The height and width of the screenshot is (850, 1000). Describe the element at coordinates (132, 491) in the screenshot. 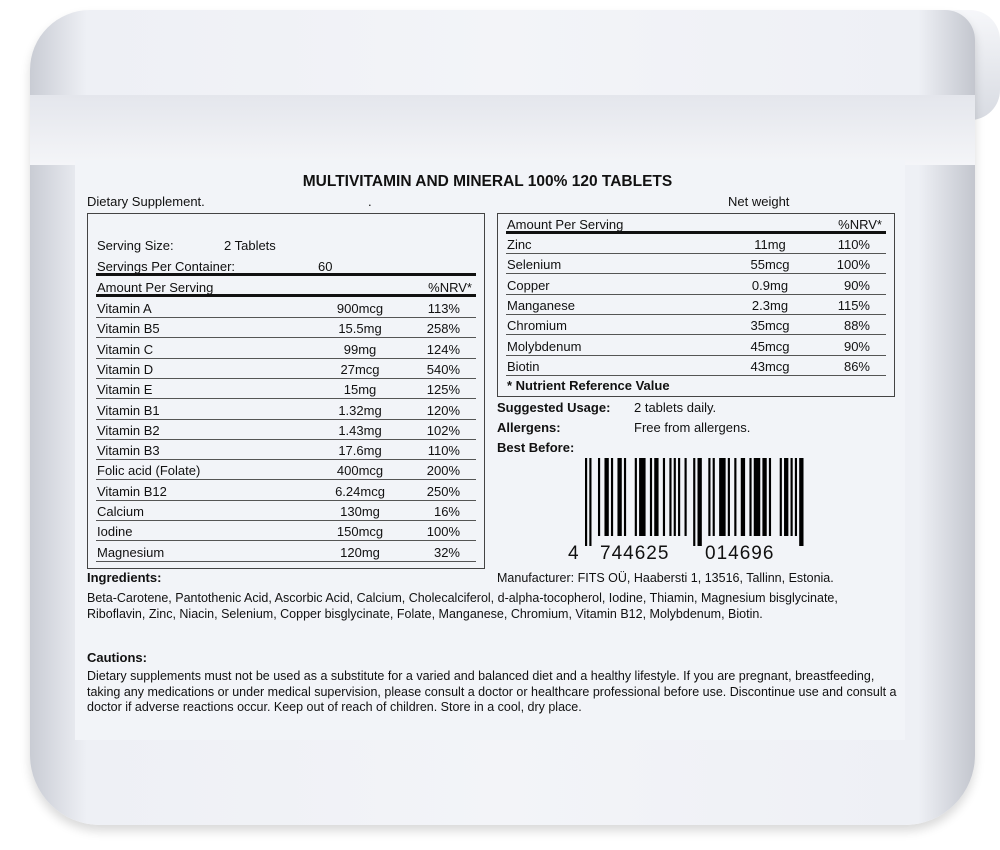

I see `nutrient-name: Vitamin B12` at that location.